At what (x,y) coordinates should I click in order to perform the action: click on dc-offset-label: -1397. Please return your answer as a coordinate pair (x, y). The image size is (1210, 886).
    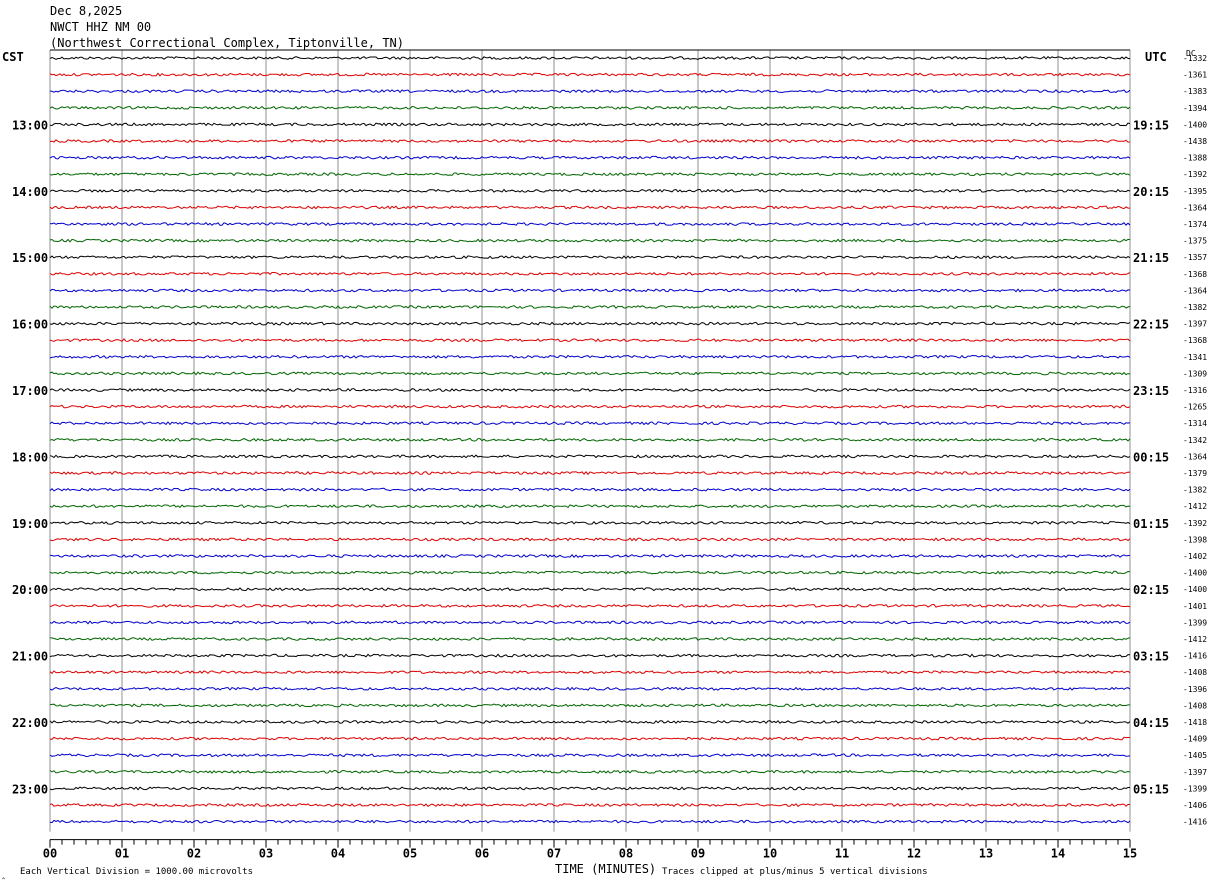
    Looking at the image, I should click on (1195, 324).